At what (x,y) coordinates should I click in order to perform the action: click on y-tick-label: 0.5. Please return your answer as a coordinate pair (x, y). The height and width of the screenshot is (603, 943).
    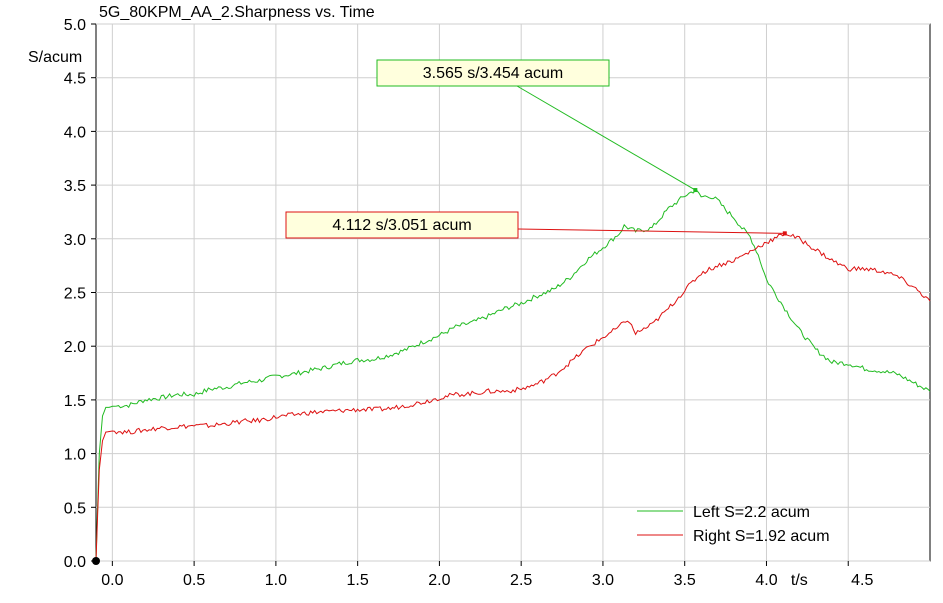
    Looking at the image, I should click on (75, 508).